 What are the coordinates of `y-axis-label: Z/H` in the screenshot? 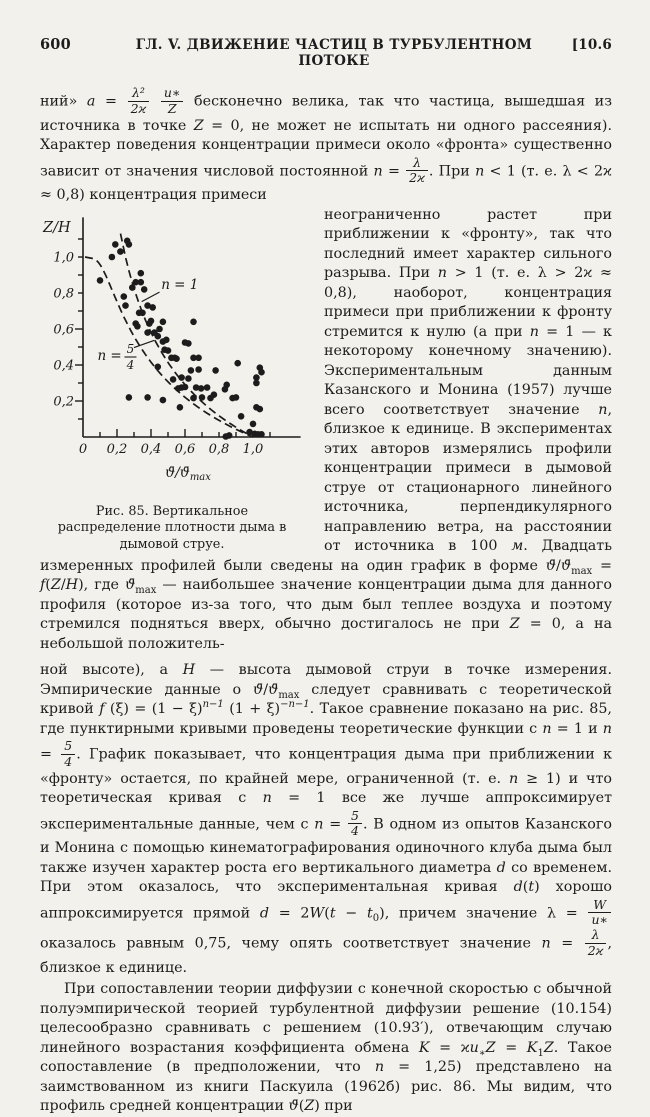 It's located at (56, 228).